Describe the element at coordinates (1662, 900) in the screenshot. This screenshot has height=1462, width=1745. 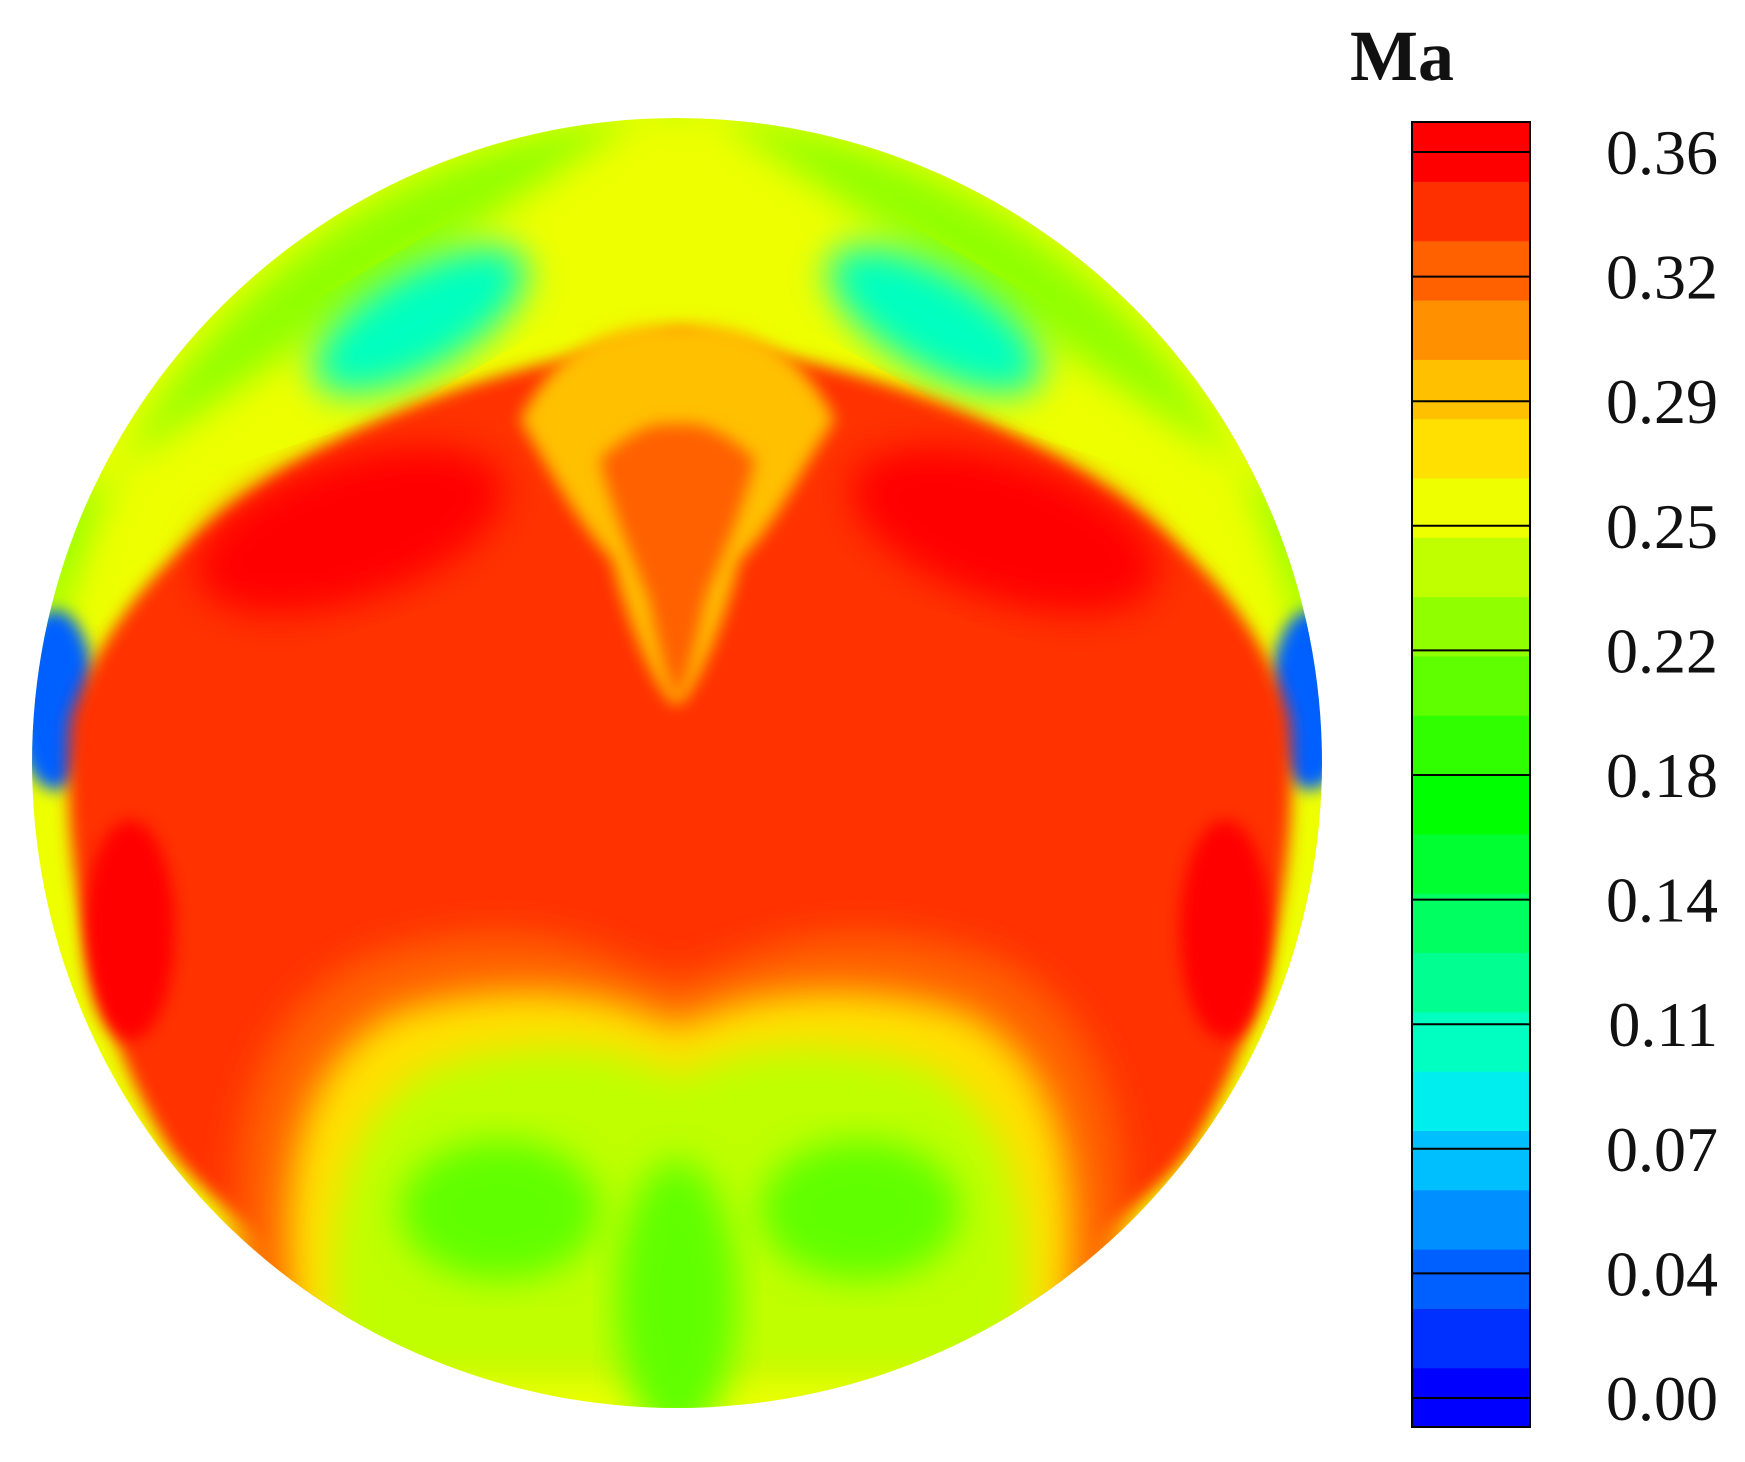
I see `colorbar-tick-label: 0.14` at that location.